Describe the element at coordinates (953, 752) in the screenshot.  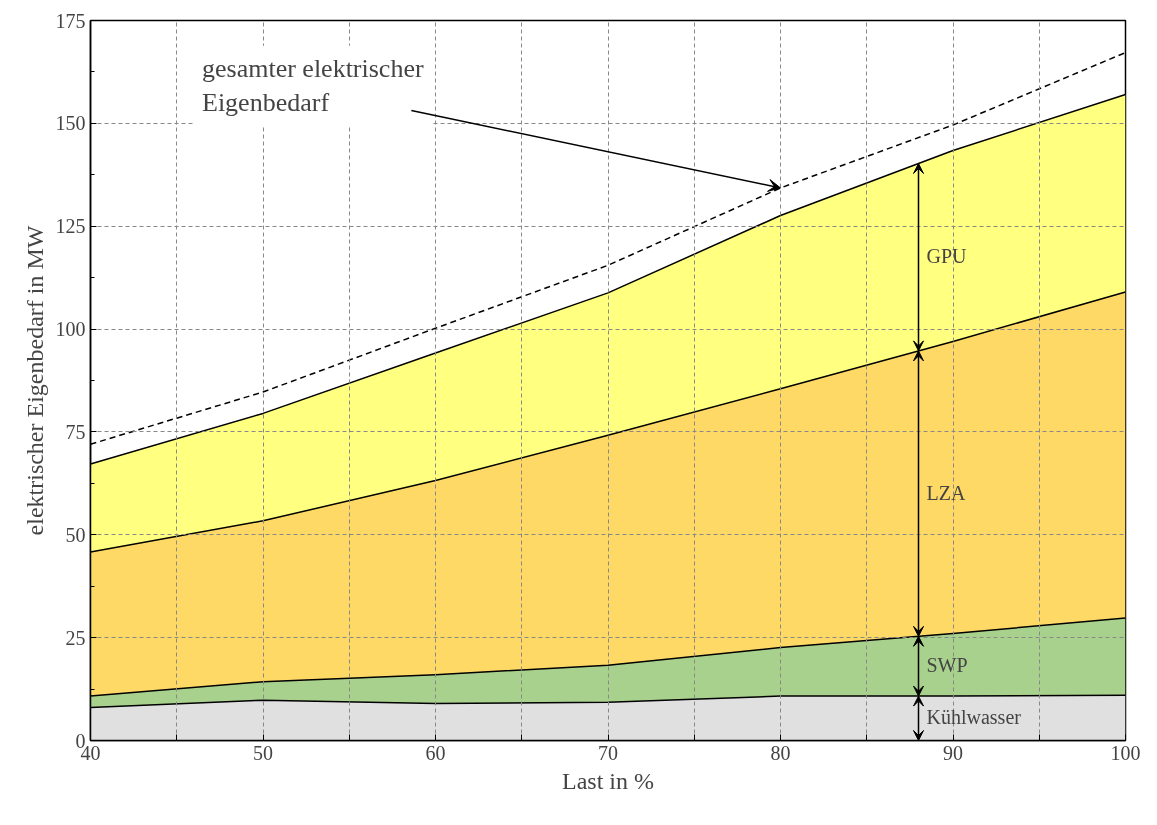
I see `x-tick-label: 90` at that location.